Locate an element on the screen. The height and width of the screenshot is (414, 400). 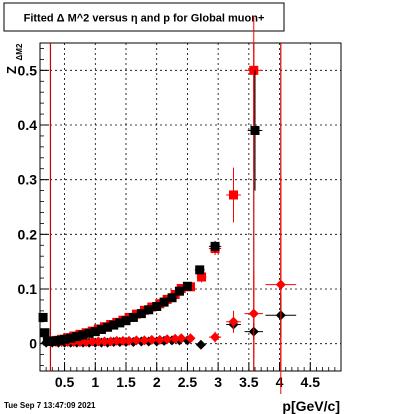
x-tick-label: 3 is located at coordinates (218, 382).